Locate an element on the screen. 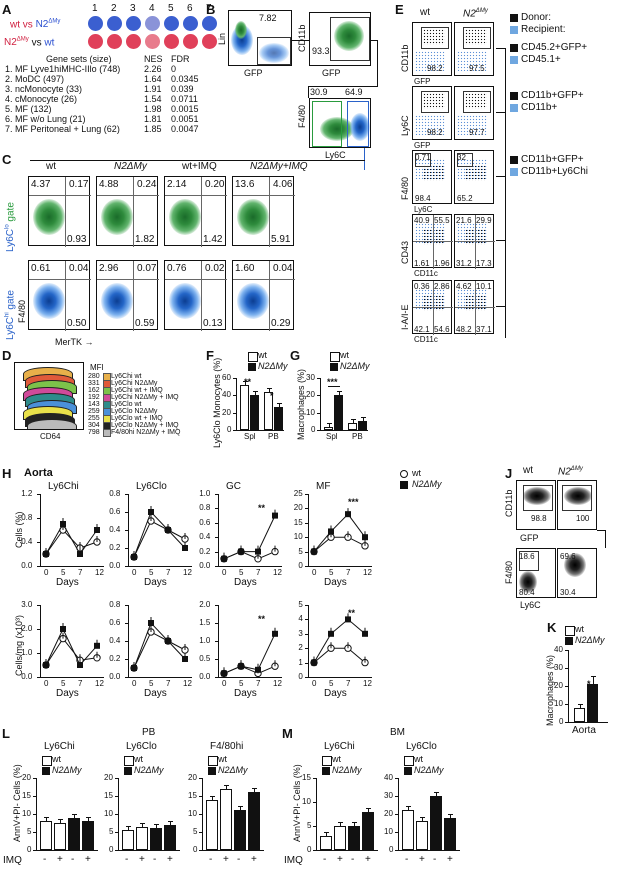 This screenshot has height=877, width=617. panel-d-label: D is located at coordinates (7, 355).